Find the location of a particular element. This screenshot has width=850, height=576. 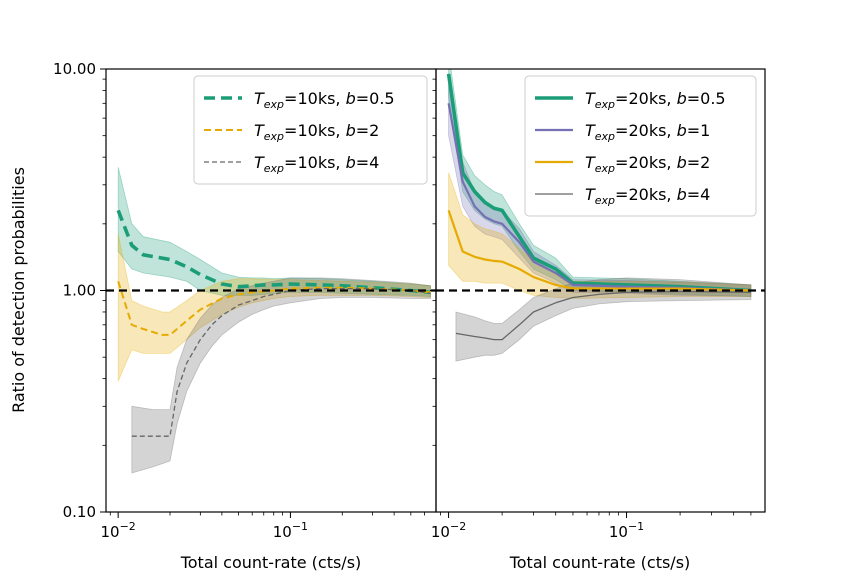

y-tick-label-1: 0.10 is located at coordinates (79, 512).